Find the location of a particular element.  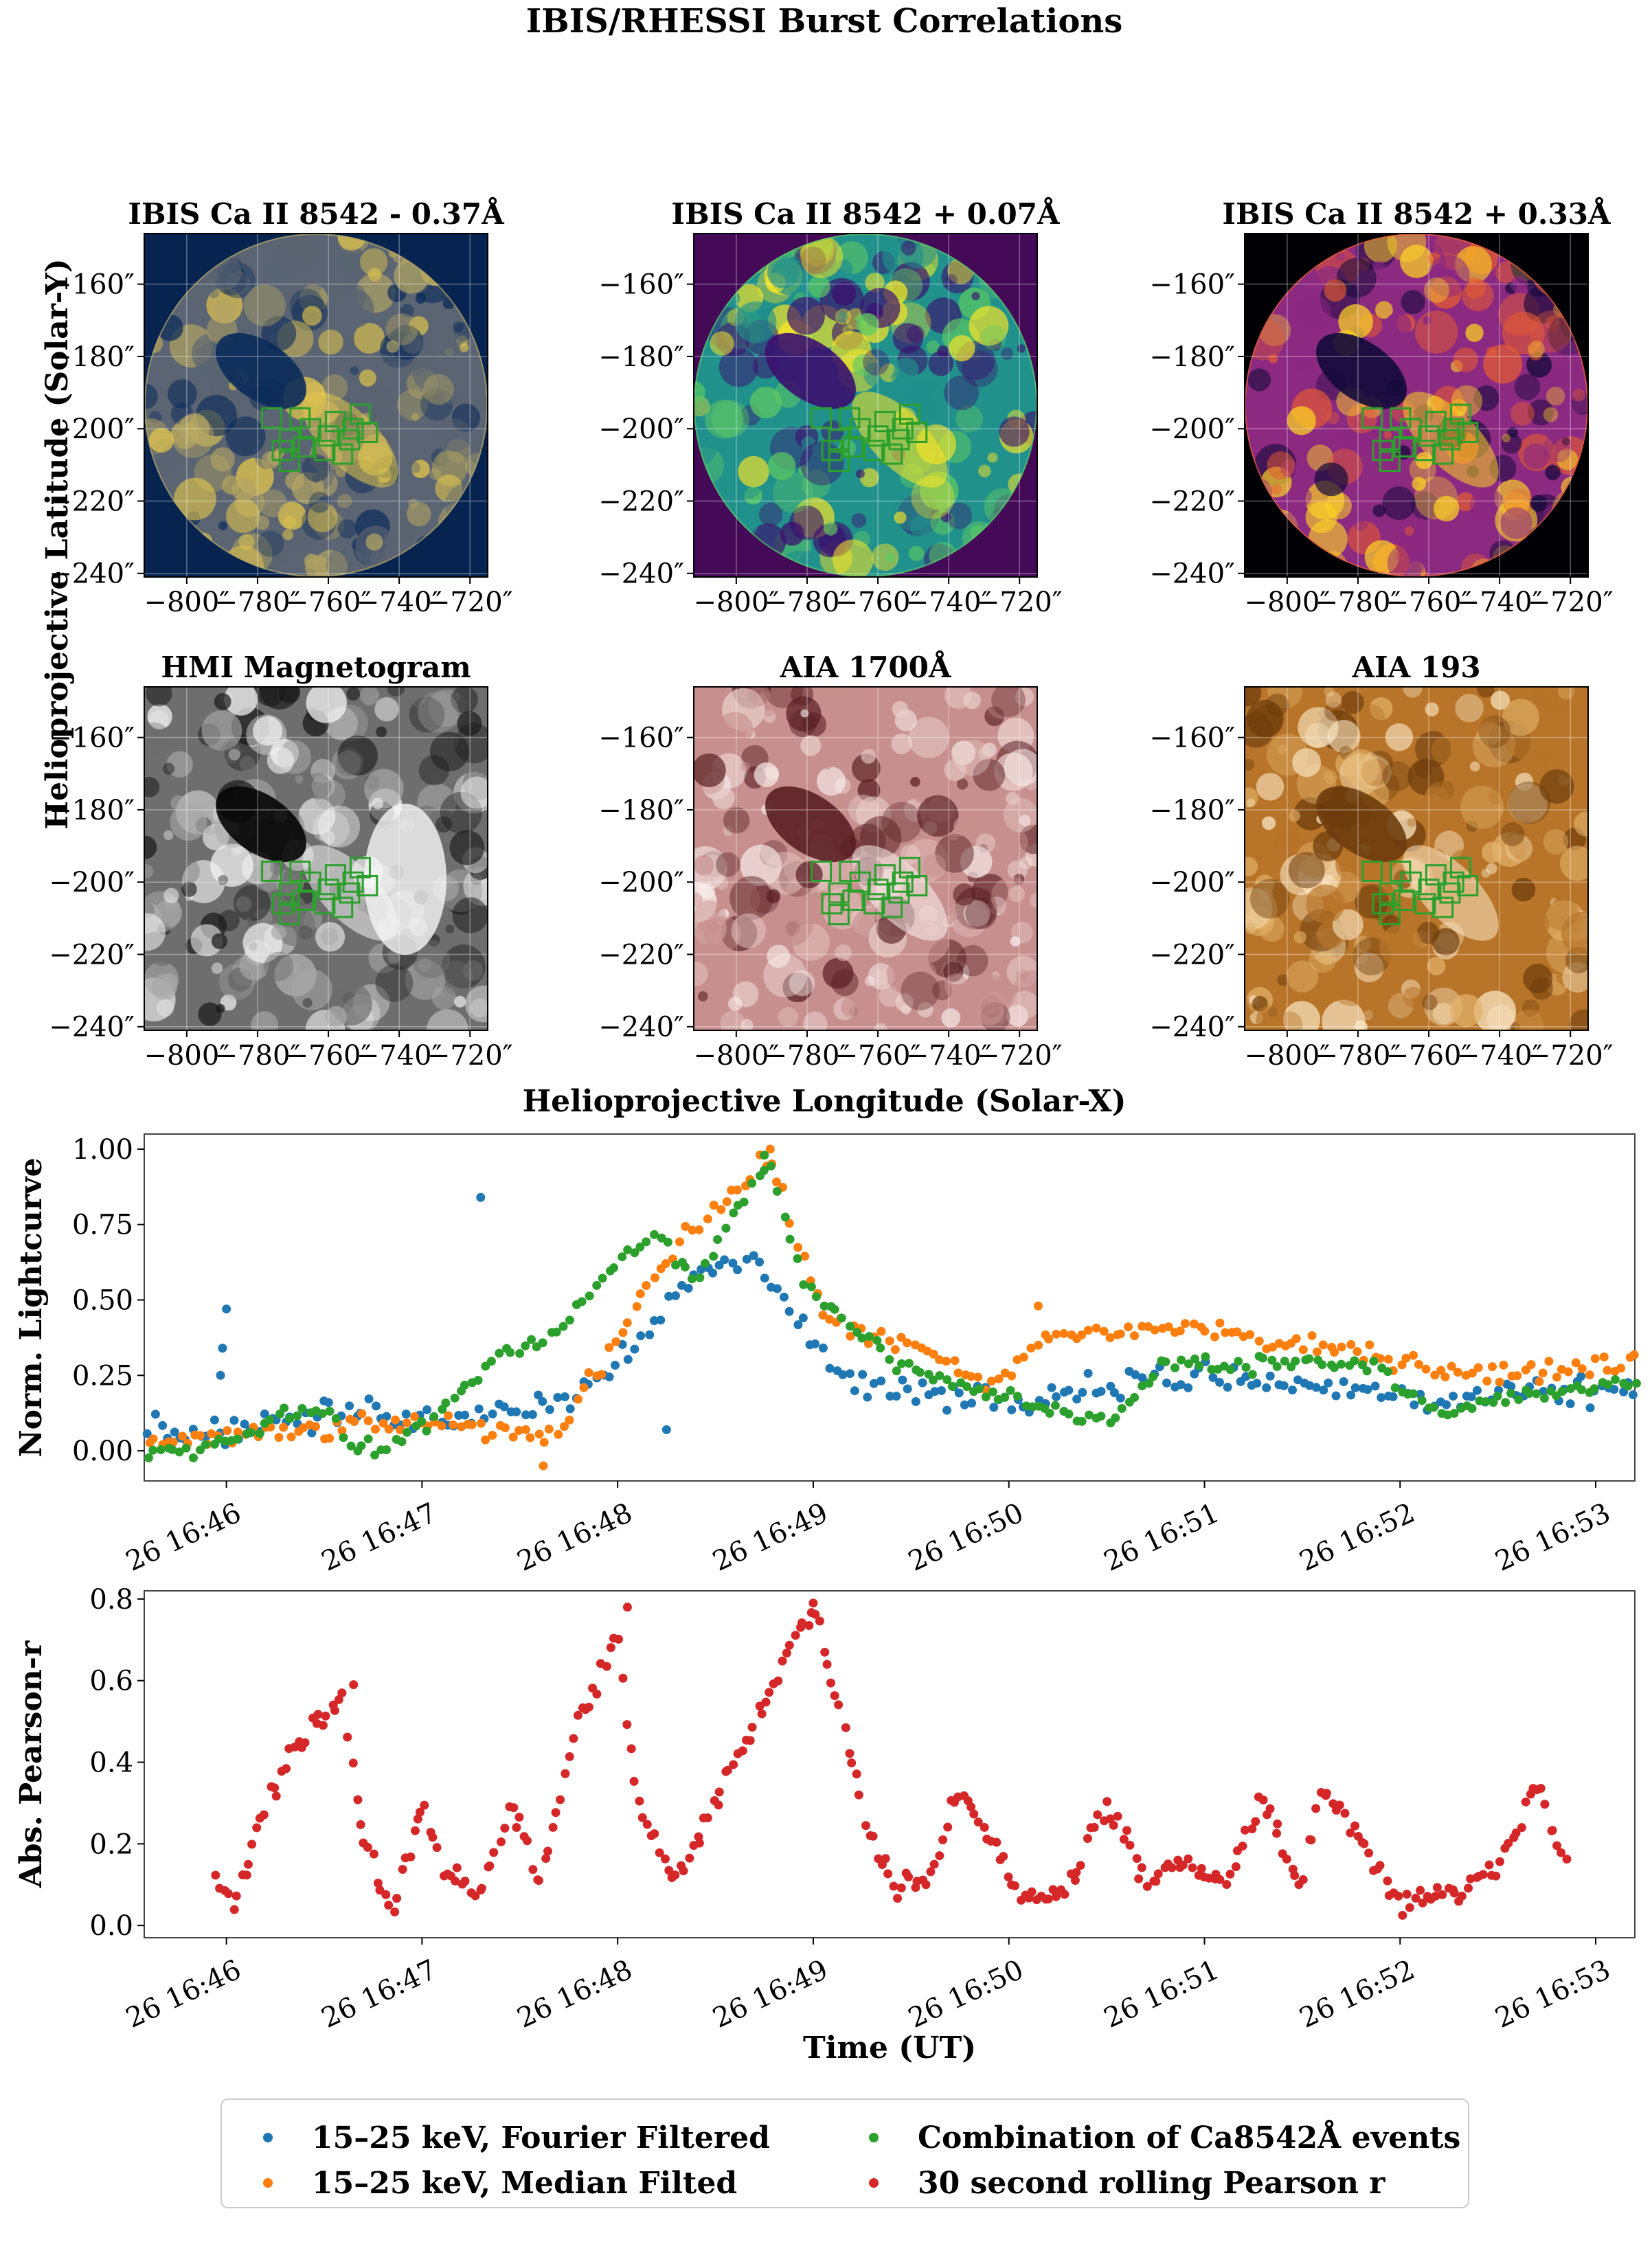

x-tick-label: −720″ is located at coordinates (470, 1056).